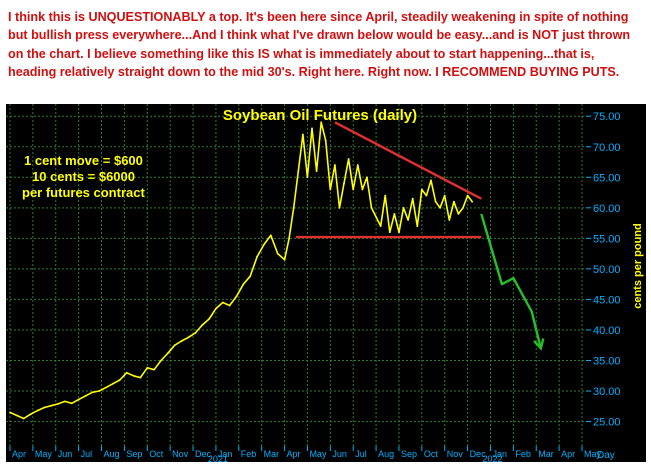  What do you see at coordinates (638, 266) in the screenshot?
I see `y-axis-label: cents per pound` at bounding box center [638, 266].